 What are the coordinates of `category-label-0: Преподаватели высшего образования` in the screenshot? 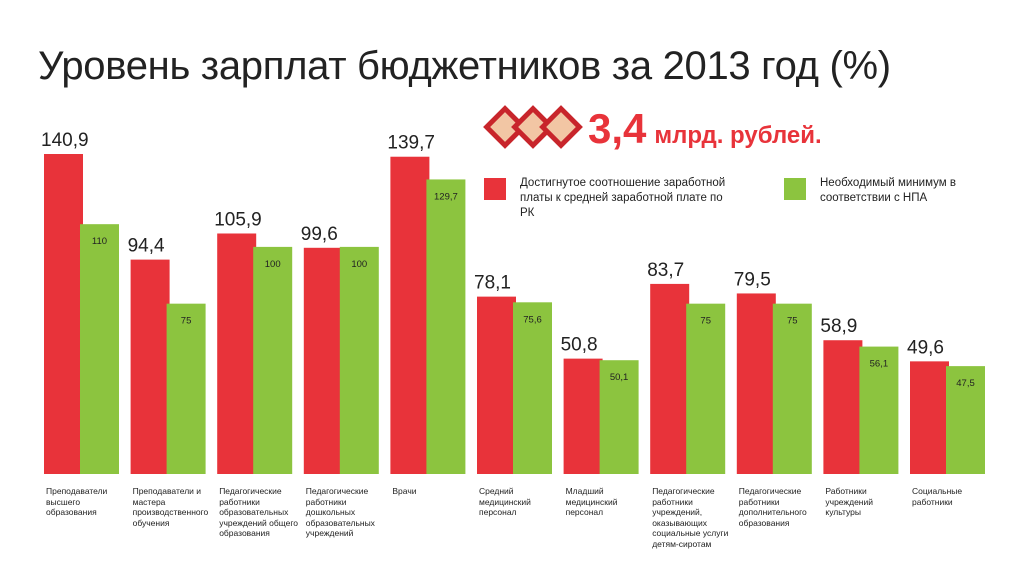 It's located at (77, 501).